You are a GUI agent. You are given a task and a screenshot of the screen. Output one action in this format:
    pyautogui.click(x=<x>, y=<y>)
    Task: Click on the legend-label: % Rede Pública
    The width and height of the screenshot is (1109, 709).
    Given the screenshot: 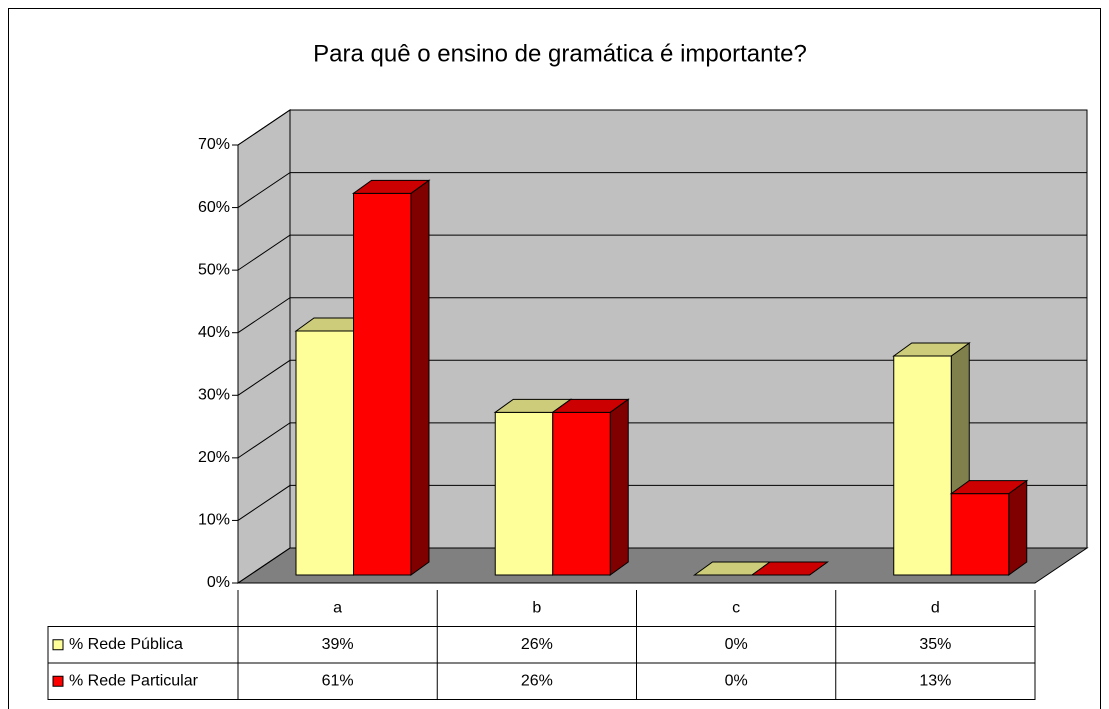 What is the action you would take?
    pyautogui.click(x=126, y=644)
    